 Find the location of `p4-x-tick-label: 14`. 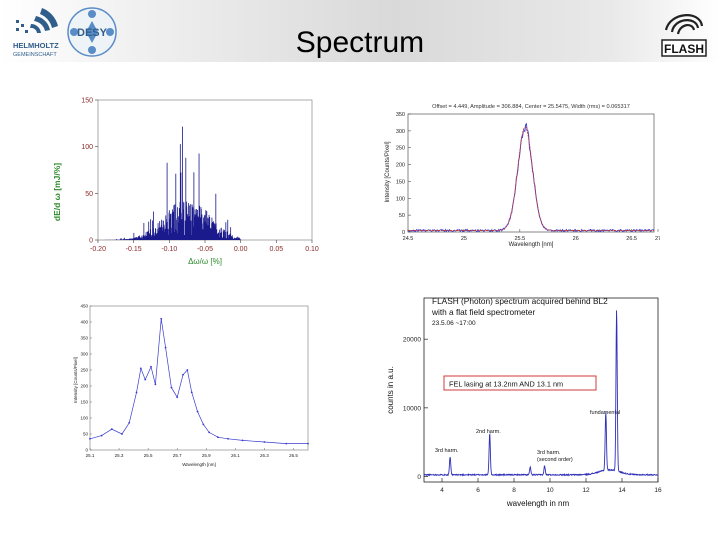

p4-x-tick-label: 14 is located at coordinates (622, 490).